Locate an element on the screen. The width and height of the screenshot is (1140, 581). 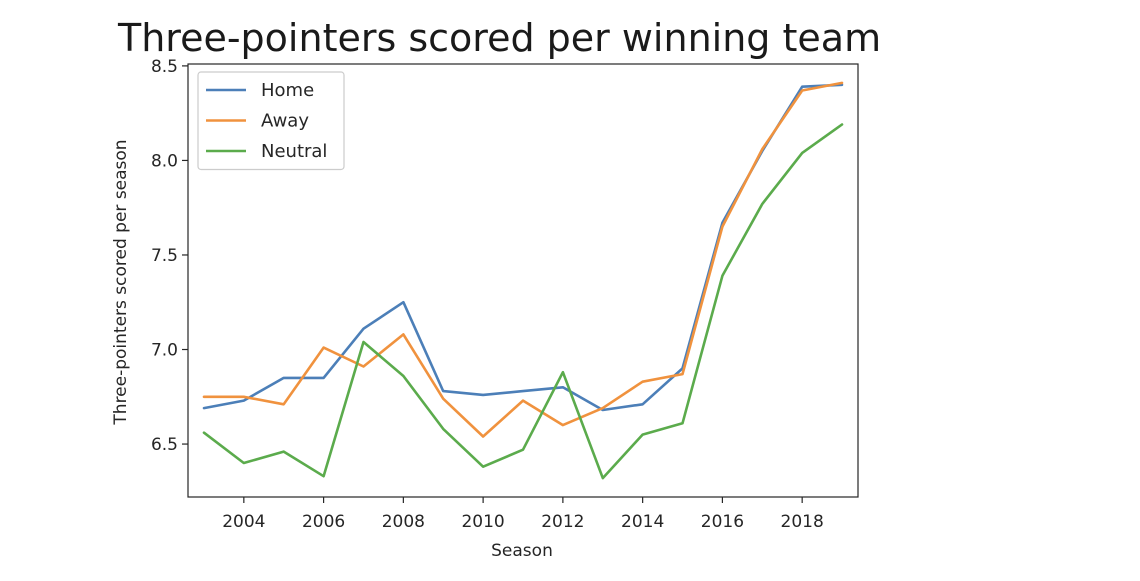
y-tick-label: 7.5 is located at coordinates (164, 256).